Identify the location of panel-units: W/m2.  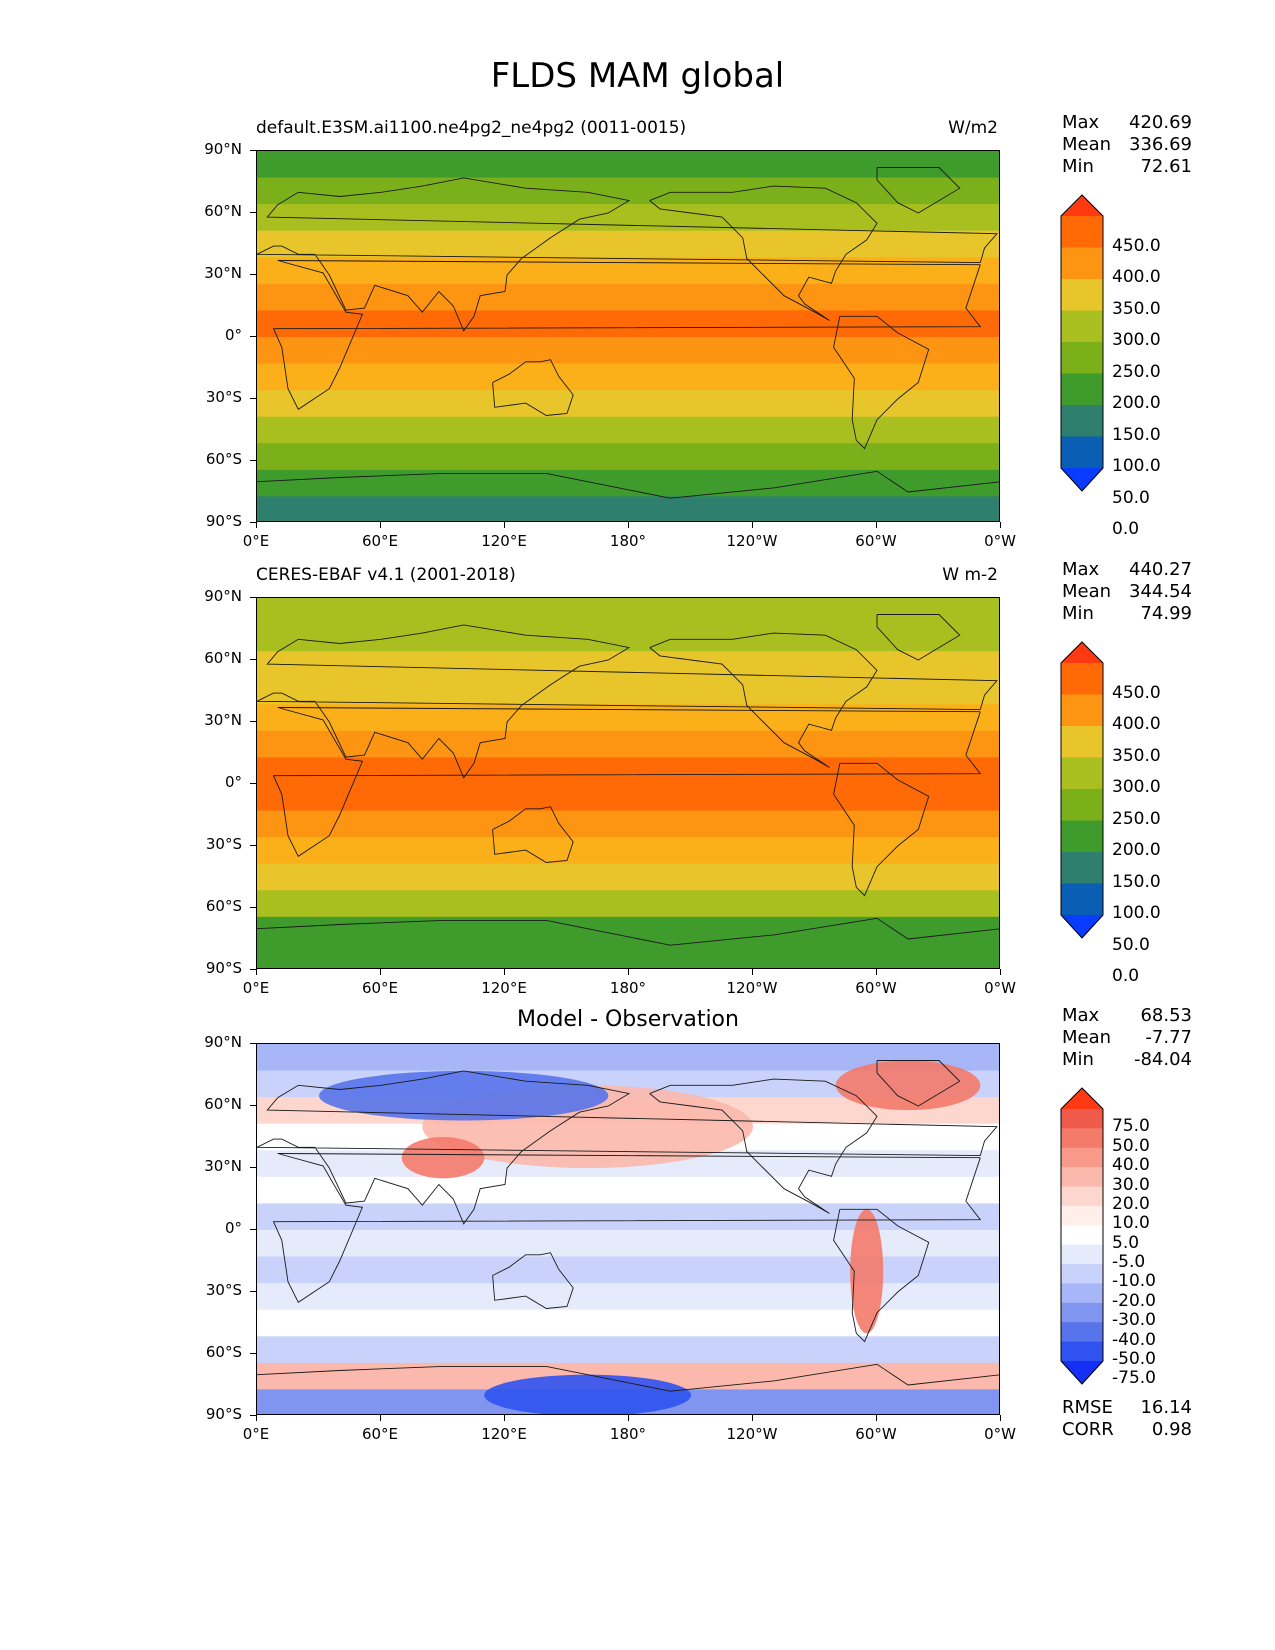
(973, 128).